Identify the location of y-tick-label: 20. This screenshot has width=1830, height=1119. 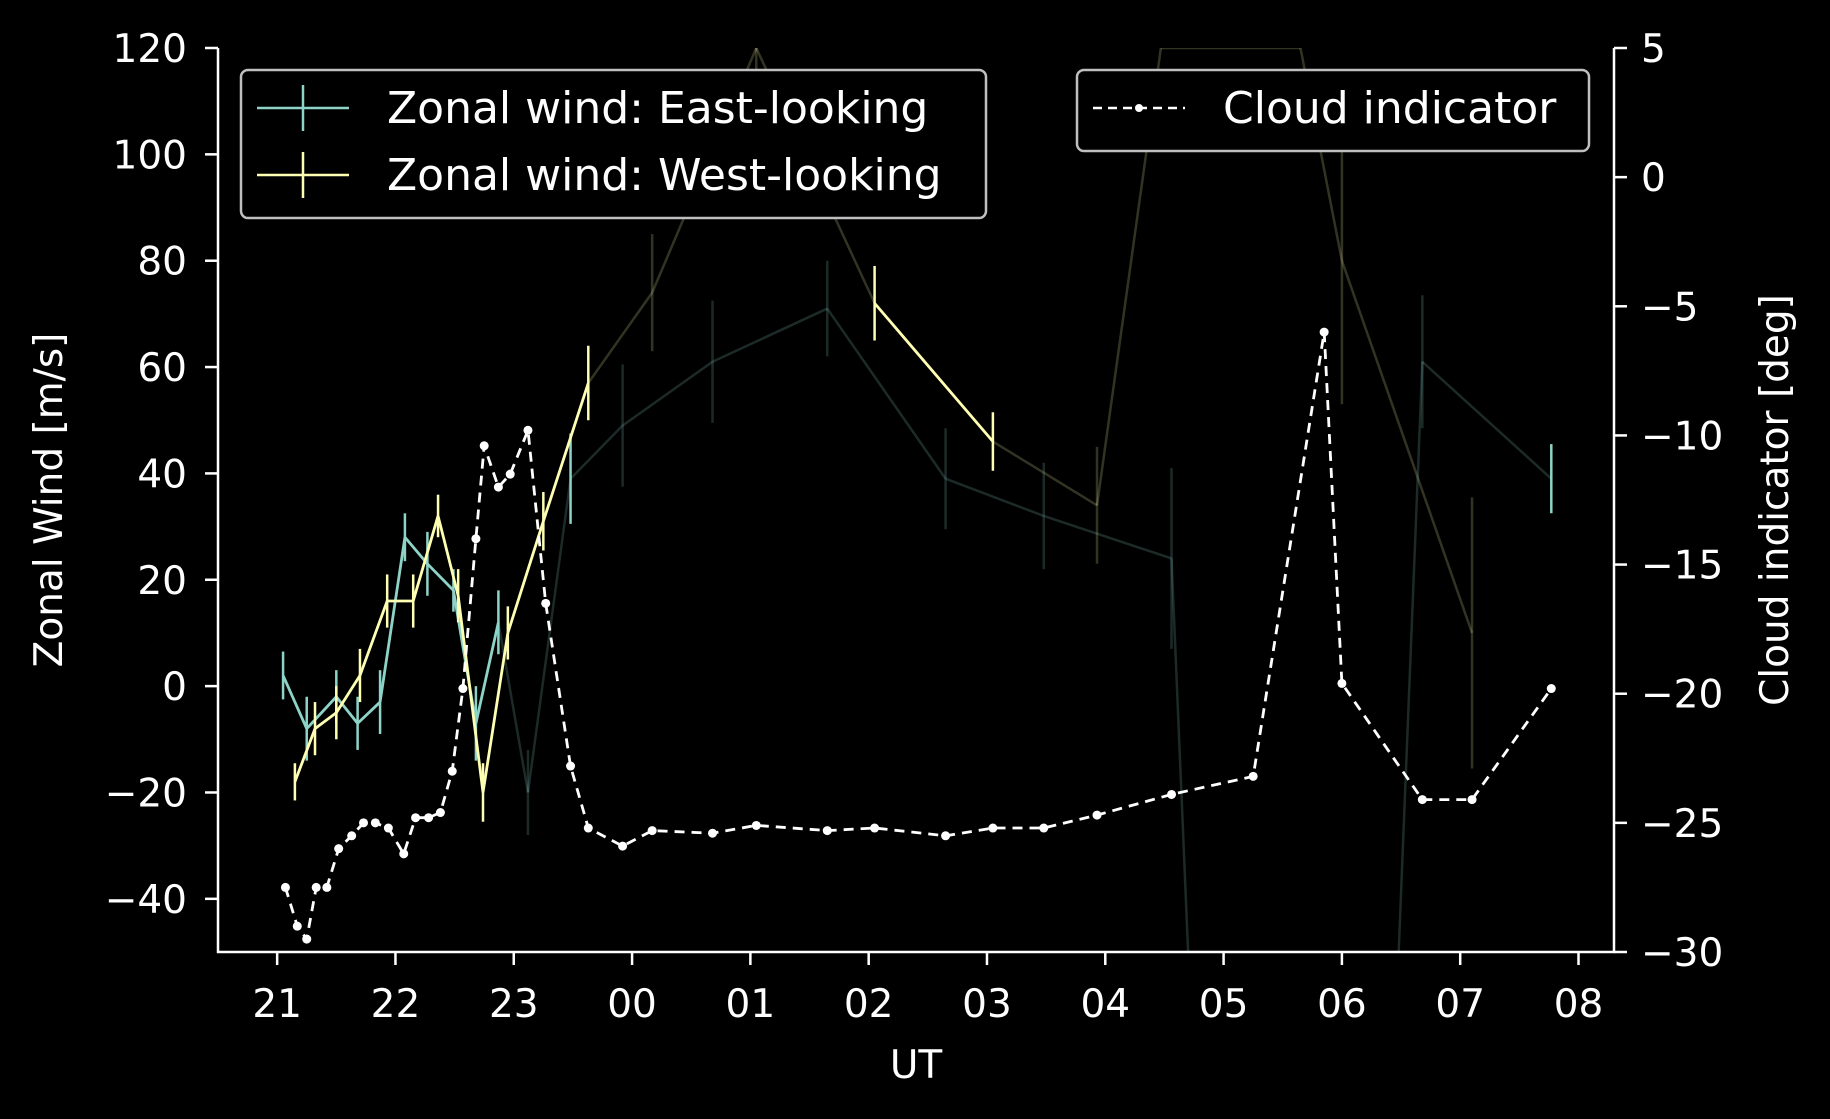
(162, 581).